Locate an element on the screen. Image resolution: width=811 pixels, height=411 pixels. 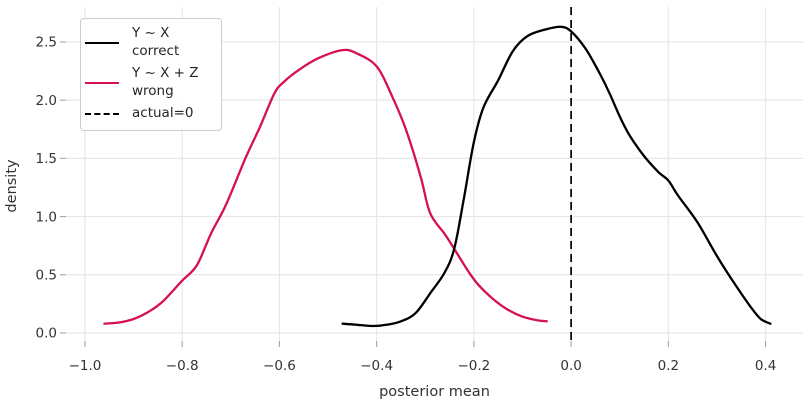
legend-label-line1: Y ~ X + Z is located at coordinates (165, 73).